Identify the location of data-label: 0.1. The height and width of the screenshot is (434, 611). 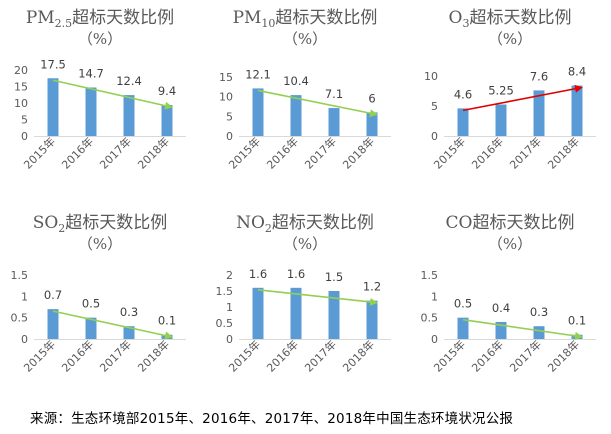
(577, 321).